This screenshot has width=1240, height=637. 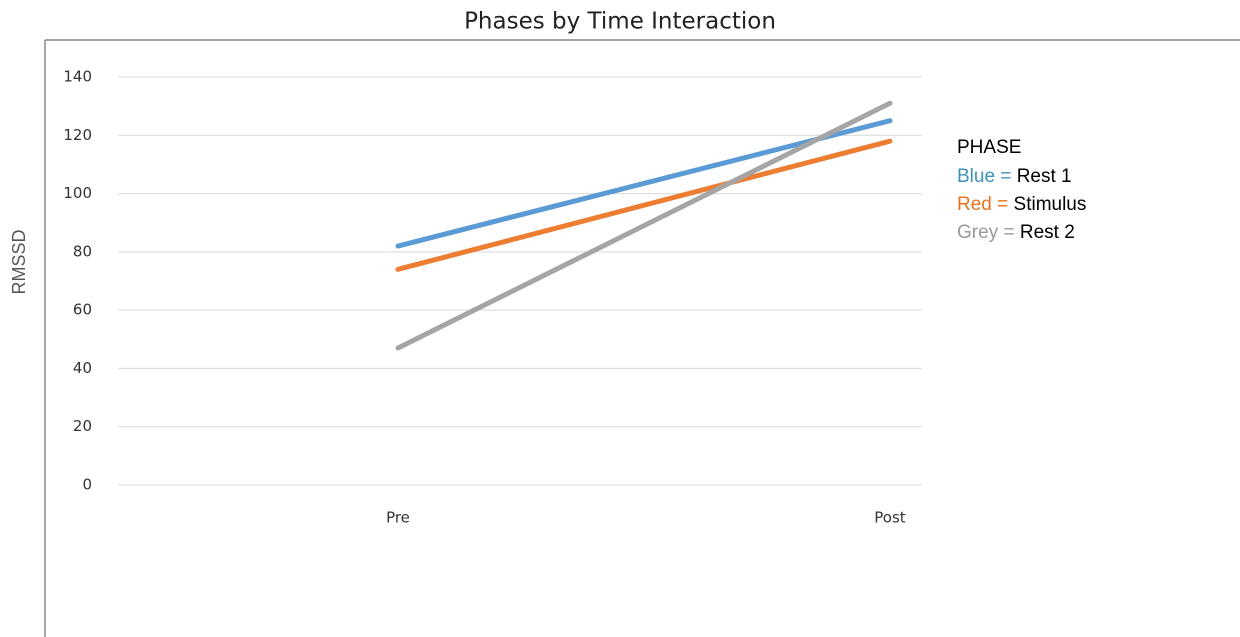 I want to click on y-tick-label: 20, so click(x=82, y=426).